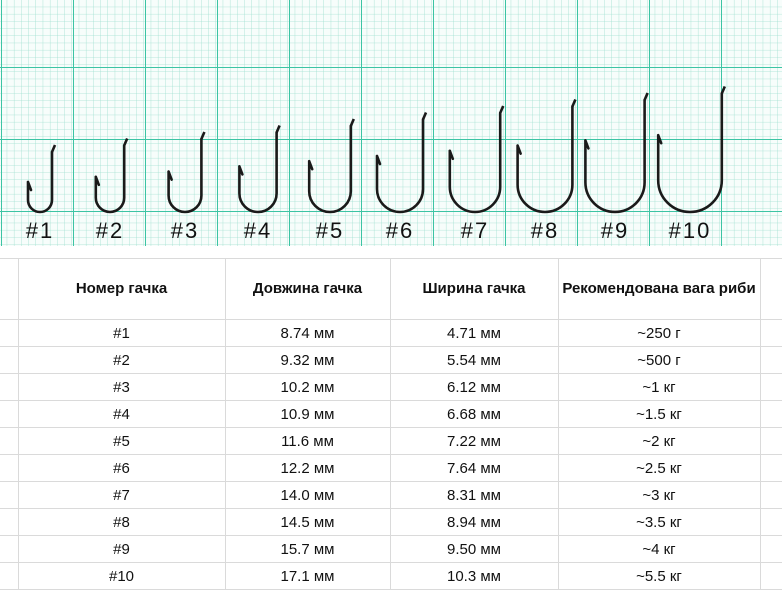  I want to click on table-cell: 8.74 мм, so click(307, 333).